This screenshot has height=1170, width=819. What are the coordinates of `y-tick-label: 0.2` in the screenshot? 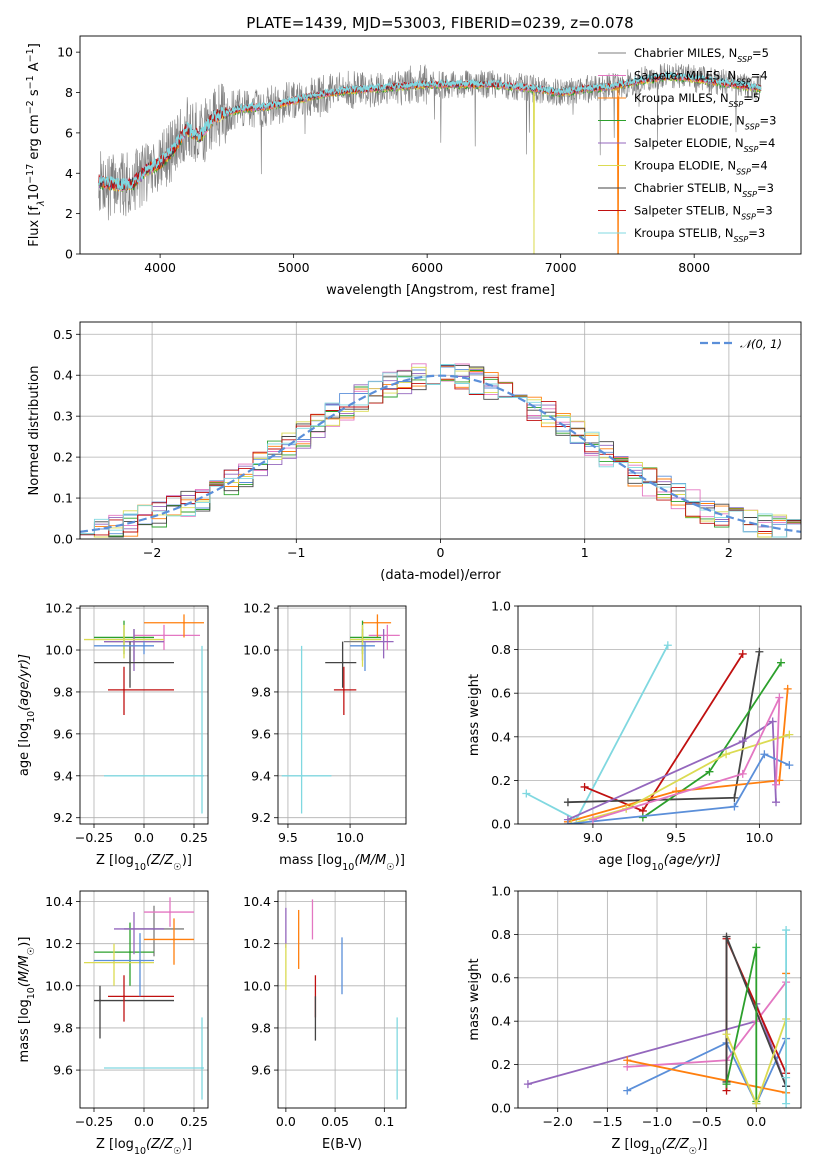 It's located at (501, 1064).